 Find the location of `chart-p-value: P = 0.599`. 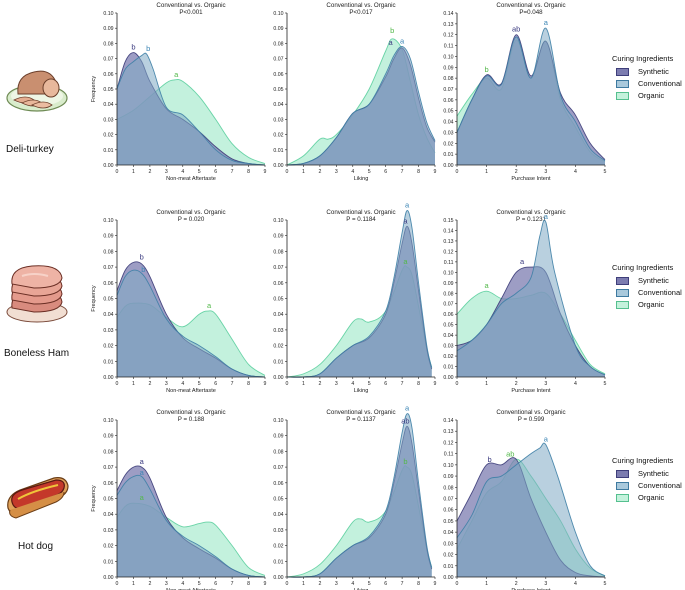

chart-p-value: P = 0.599 is located at coordinates (531, 419).